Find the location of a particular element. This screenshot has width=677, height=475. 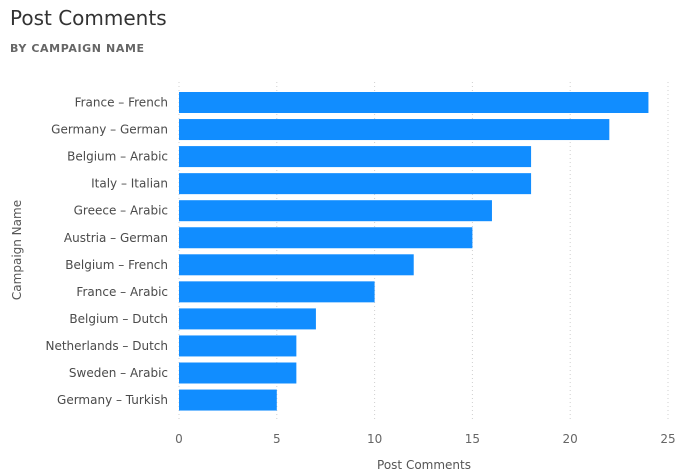

category-label: Sweden – Arabic is located at coordinates (118, 373).